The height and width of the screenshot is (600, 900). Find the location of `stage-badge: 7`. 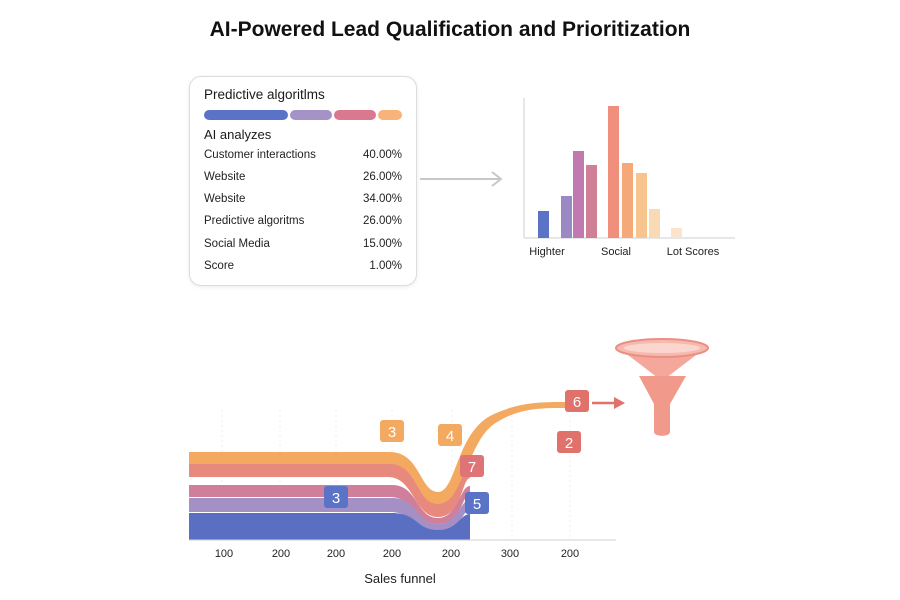

stage-badge: 7 is located at coordinates (472, 466).